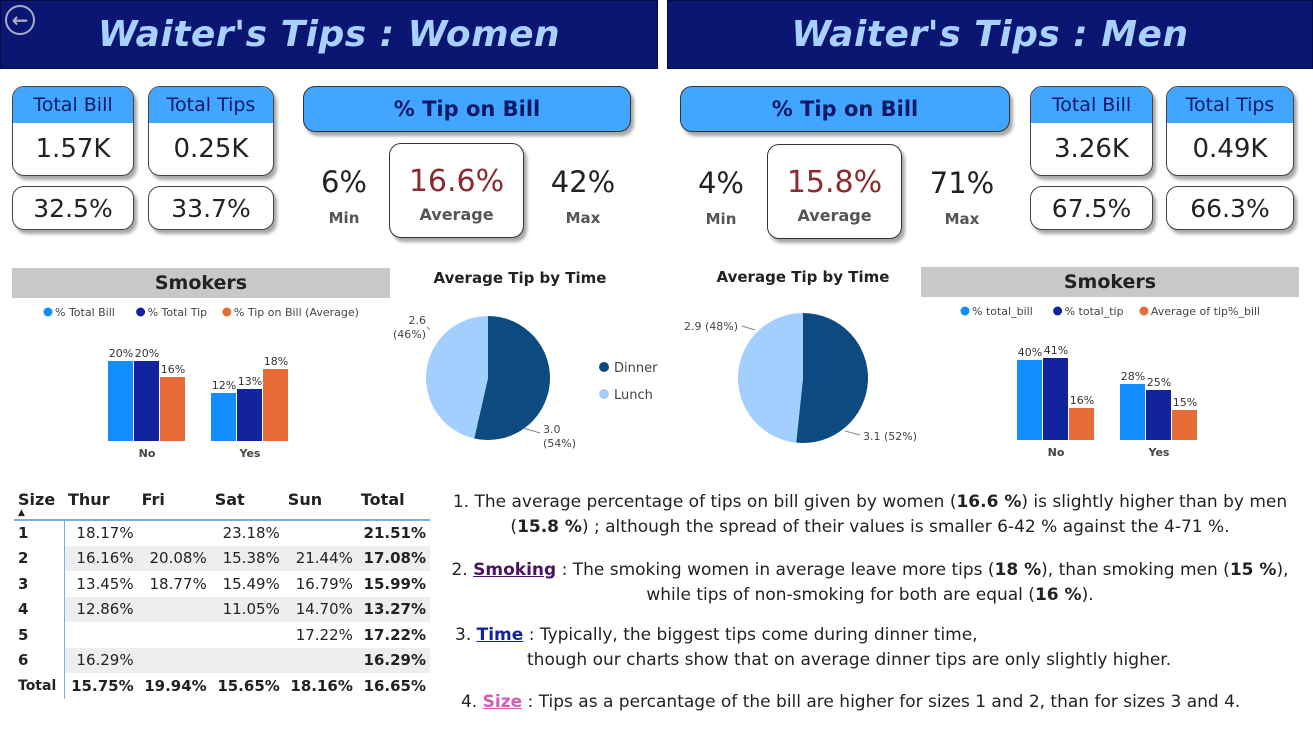  I want to click on col-thur: Thur, so click(89, 499).